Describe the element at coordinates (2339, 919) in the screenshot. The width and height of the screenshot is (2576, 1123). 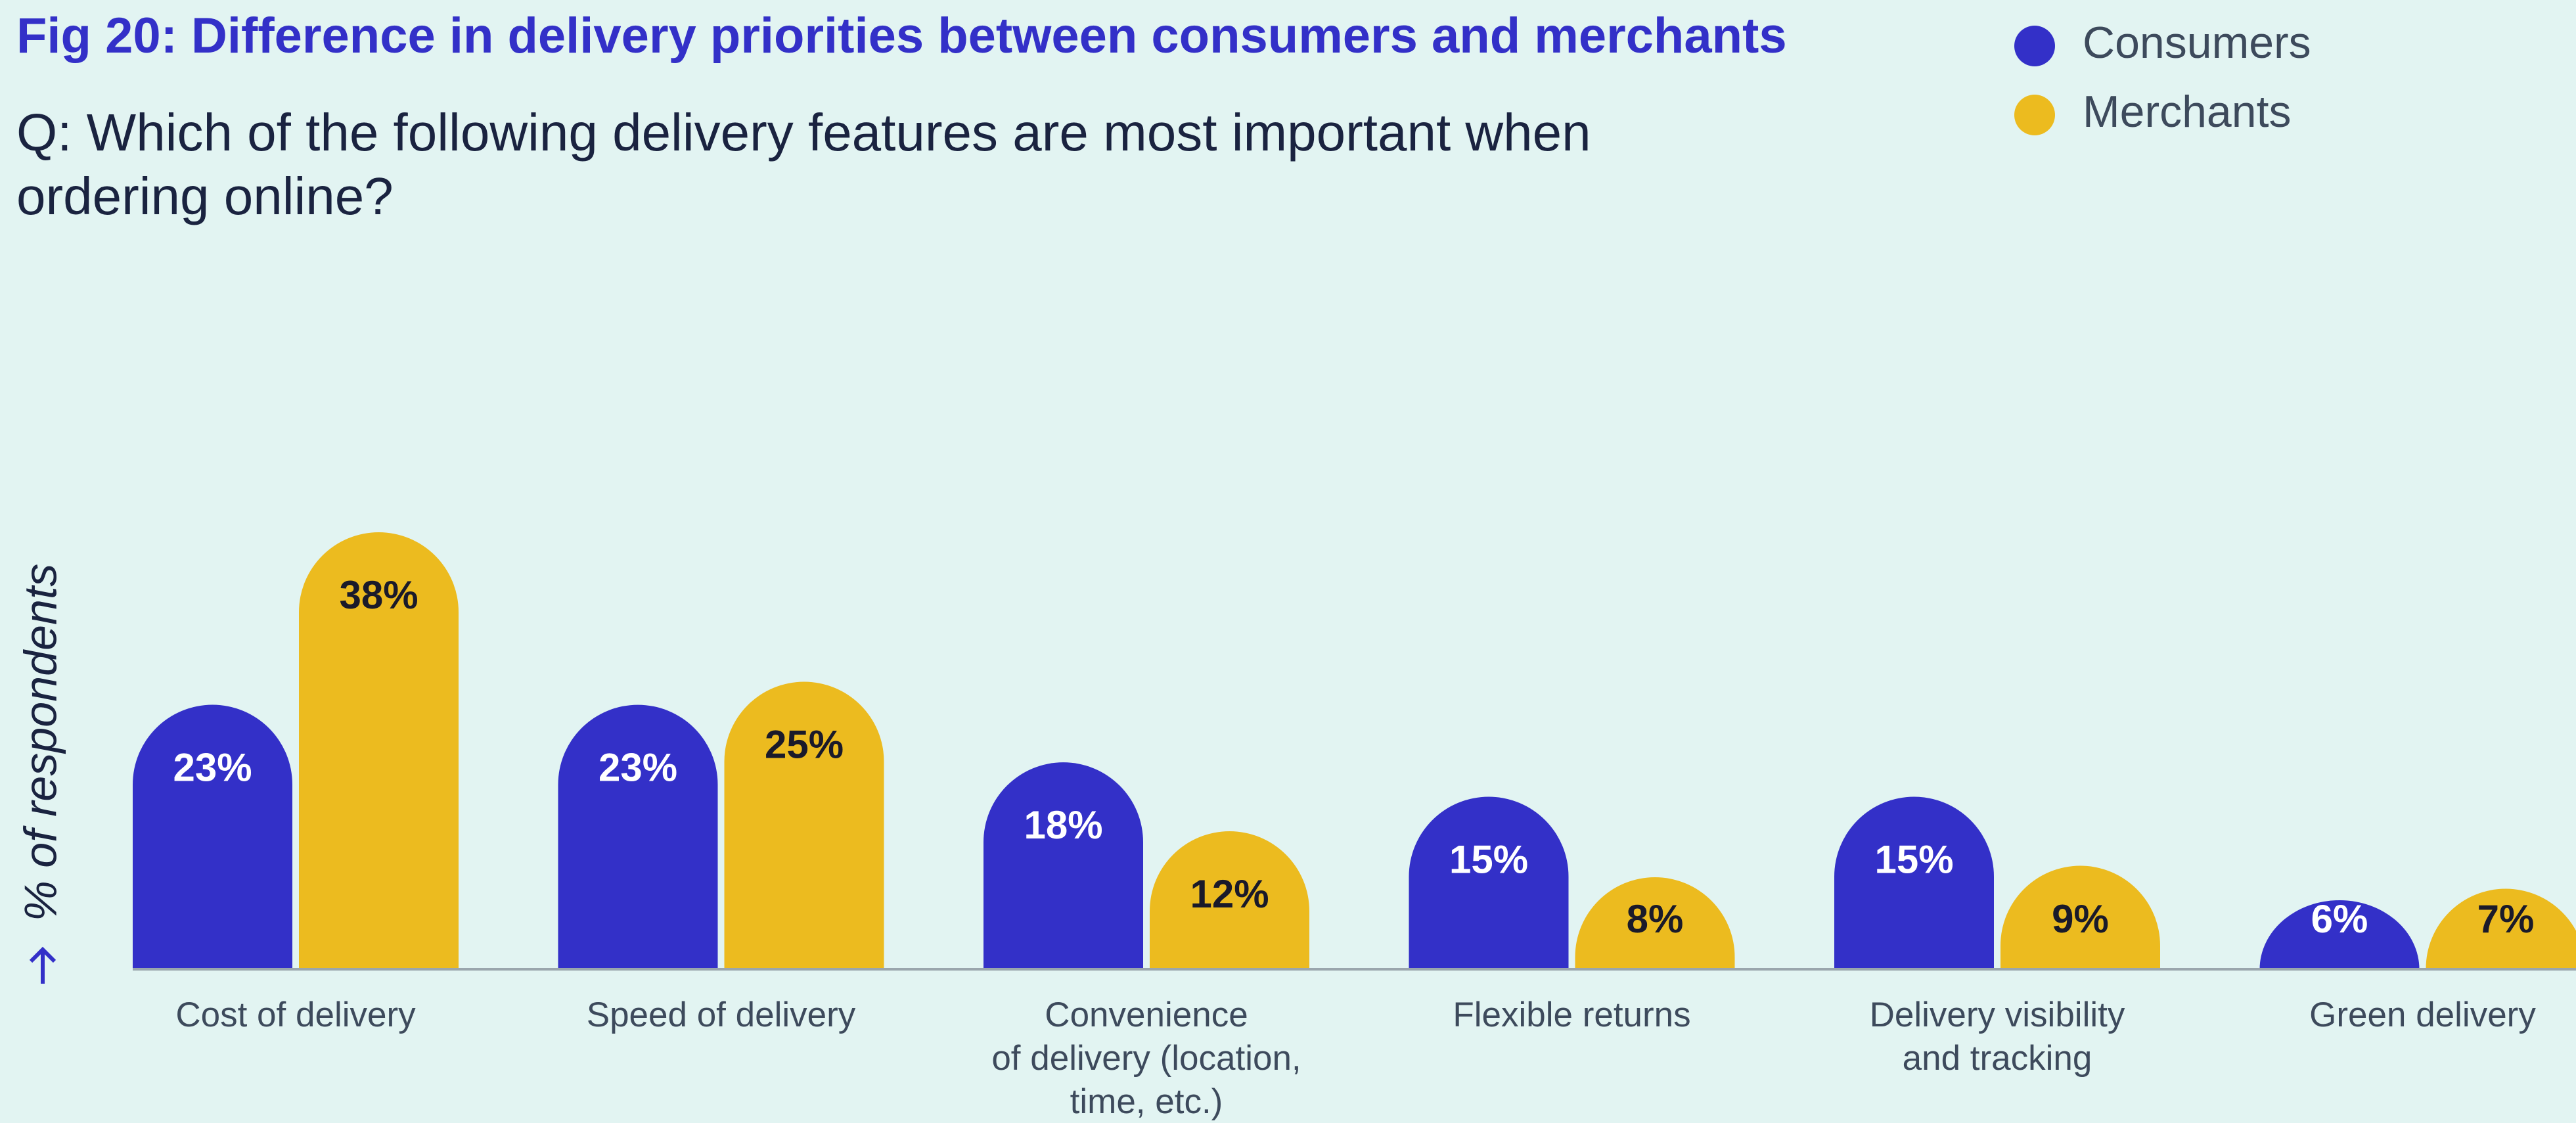
I see `data-label: 6%` at that location.